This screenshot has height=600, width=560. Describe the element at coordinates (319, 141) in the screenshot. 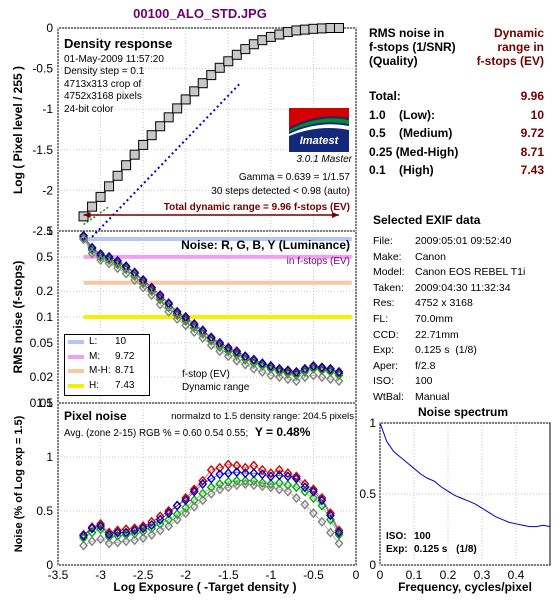

I see `logo-text: Imatest` at that location.